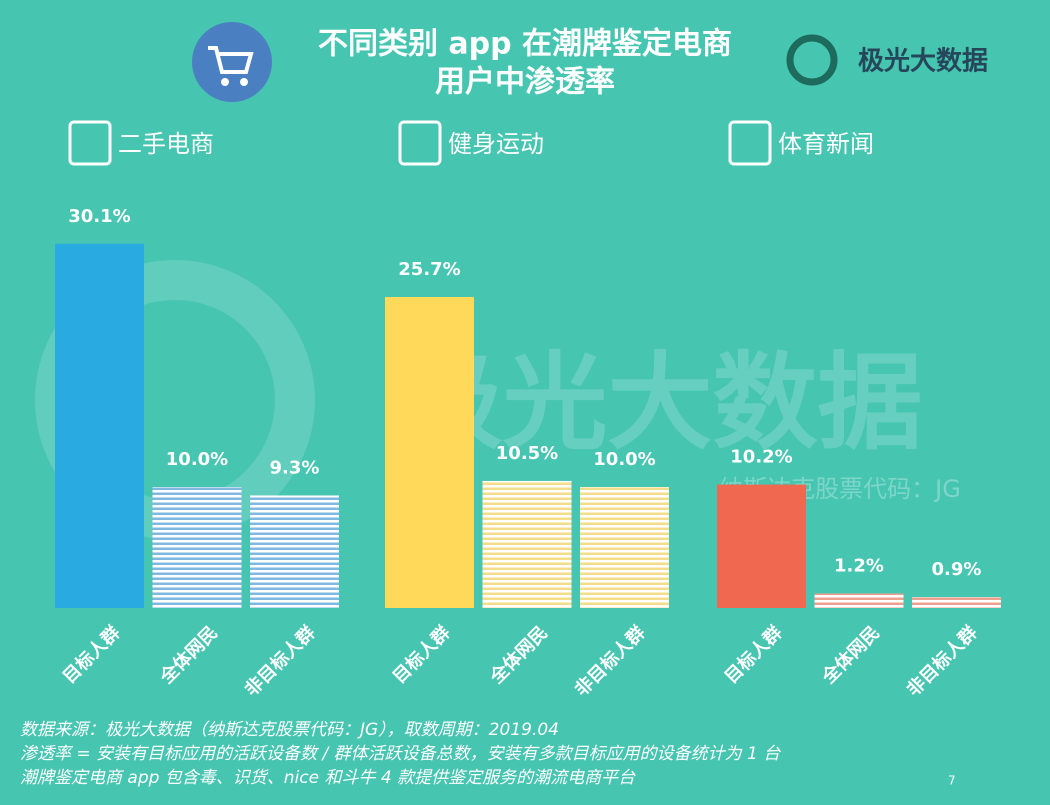 The image size is (1050, 805). I want to click on title: 不同类别 app 在潮牌鉴定电商, so click(525, 44).